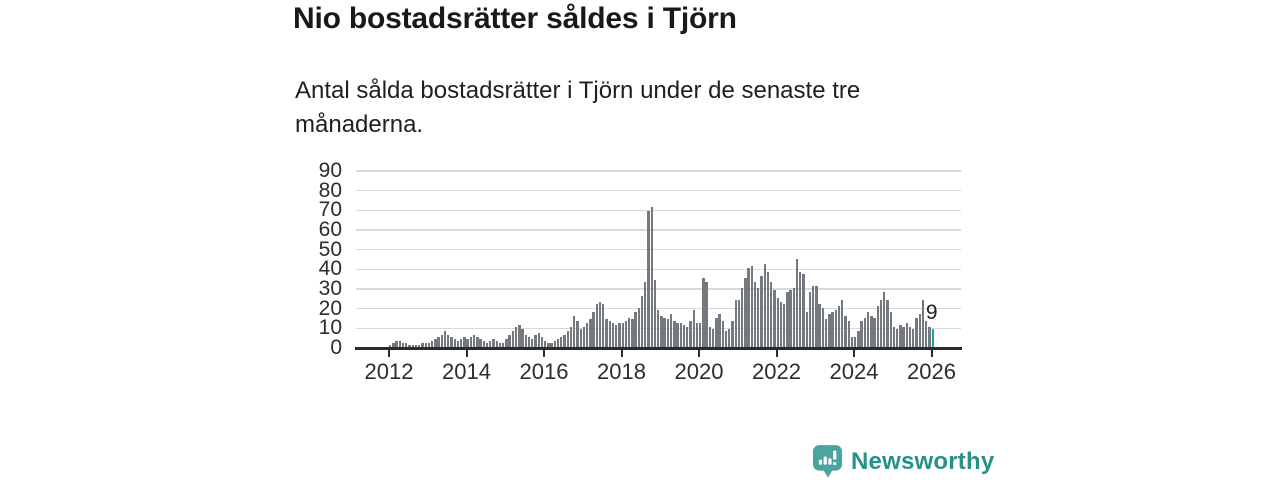  I want to click on x-axis-tick-label: 2020, so click(699, 371).